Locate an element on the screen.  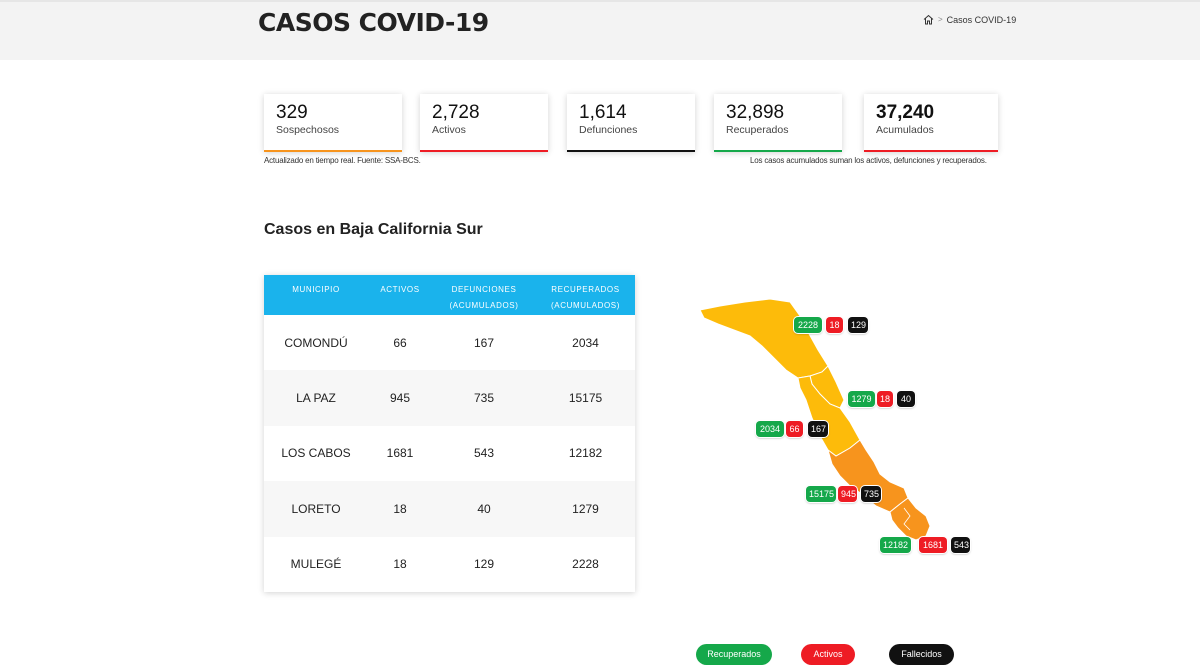
badge-mulege-activos: 18 is located at coordinates (834, 325).